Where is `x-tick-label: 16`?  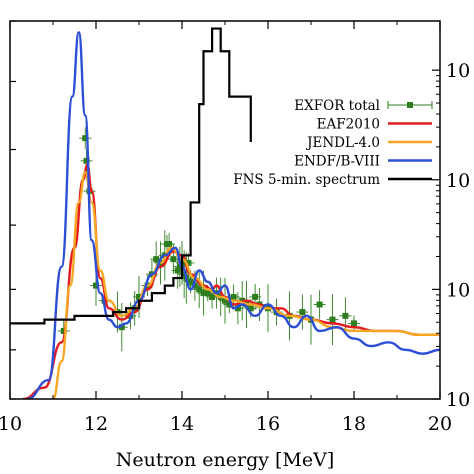 x-tick-label: 16 is located at coordinates (268, 424).